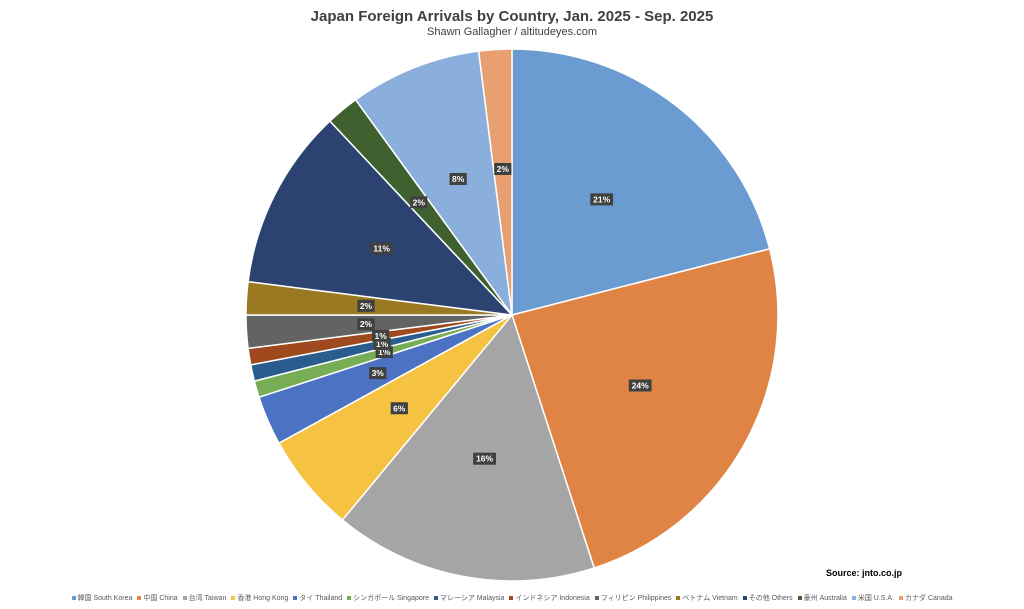  I want to click on data-label-11: 2%, so click(419, 202).